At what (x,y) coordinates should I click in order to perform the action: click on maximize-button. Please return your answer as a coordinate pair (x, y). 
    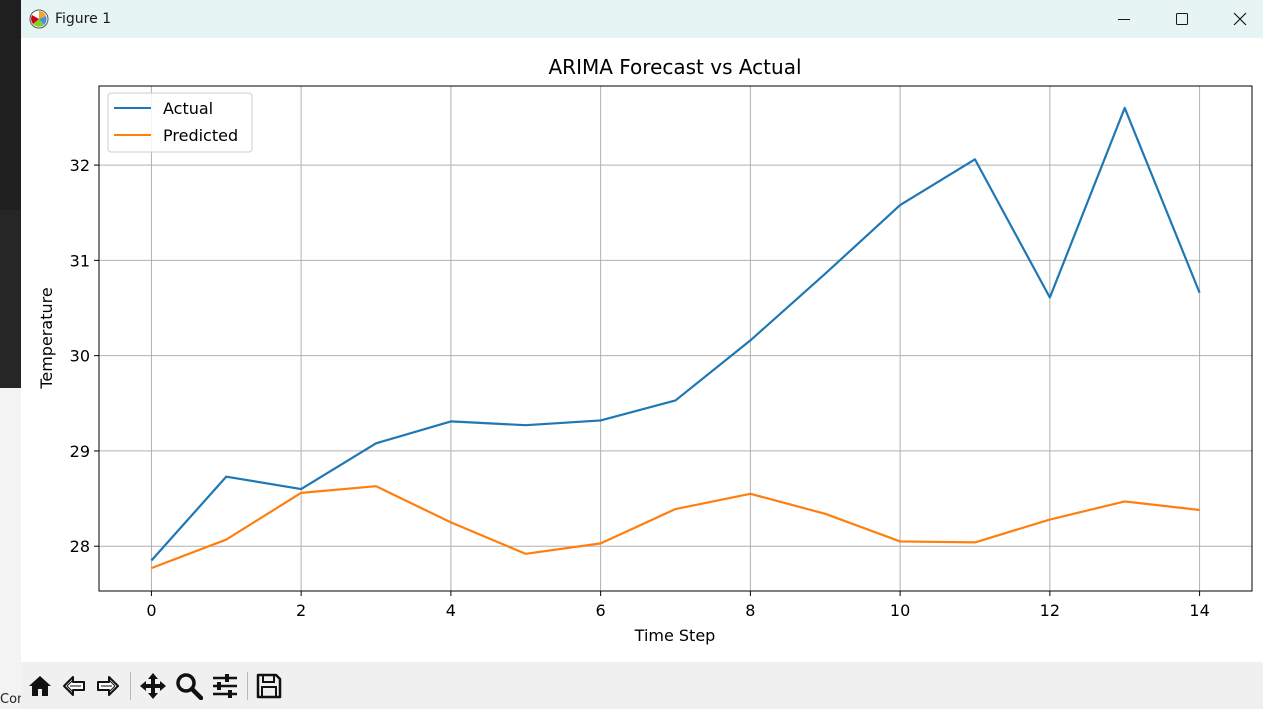
    Looking at the image, I should click on (1182, 19).